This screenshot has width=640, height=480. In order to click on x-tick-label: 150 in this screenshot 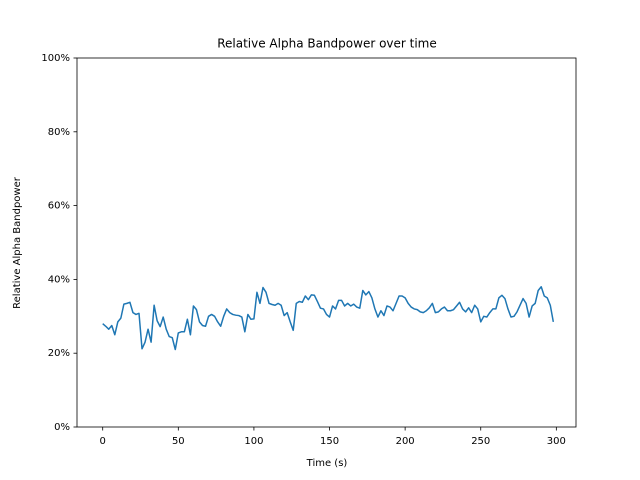, I will do `click(329, 441)`.